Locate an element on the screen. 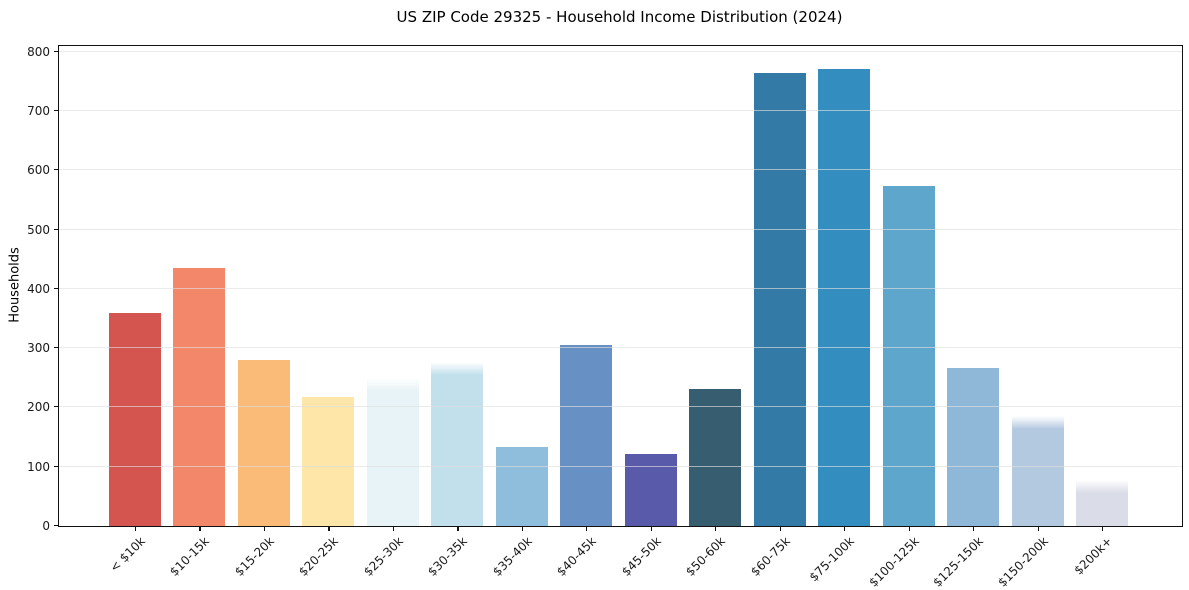  x-tick-label: $10-15k is located at coordinates (190, 556).